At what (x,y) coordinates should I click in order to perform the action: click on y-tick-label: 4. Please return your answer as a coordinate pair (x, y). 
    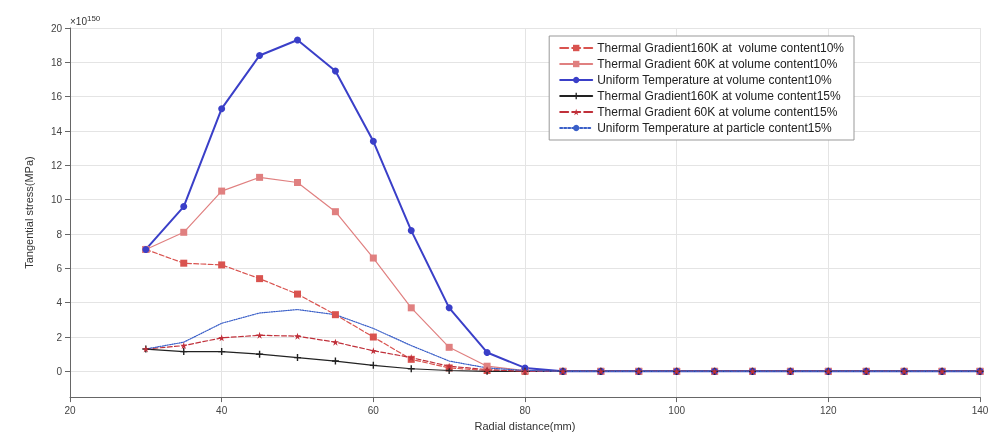
    Looking at the image, I should click on (59, 303).